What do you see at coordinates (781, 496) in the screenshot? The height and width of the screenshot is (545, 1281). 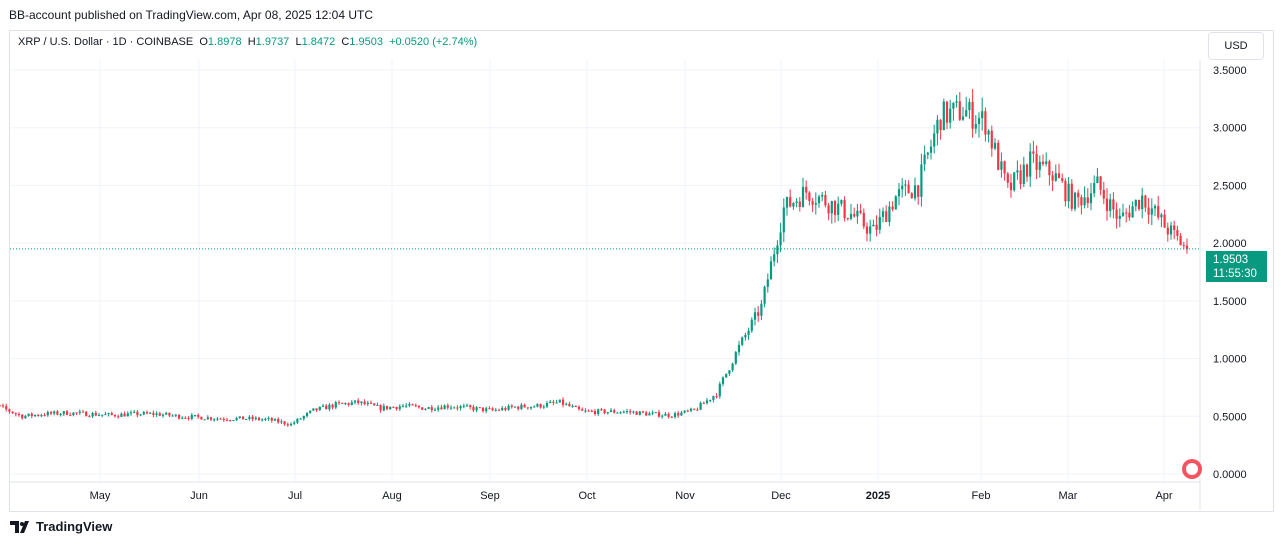 I see `x-tick-label: Dec` at bounding box center [781, 496].